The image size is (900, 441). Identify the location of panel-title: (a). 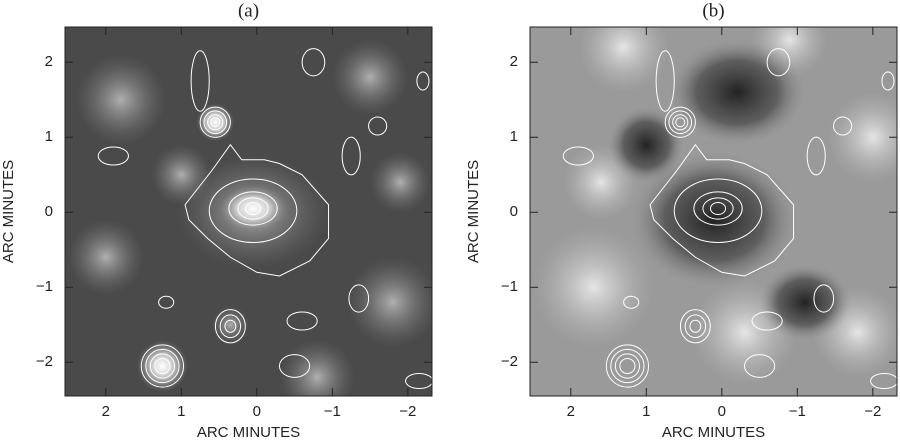
(248, 10).